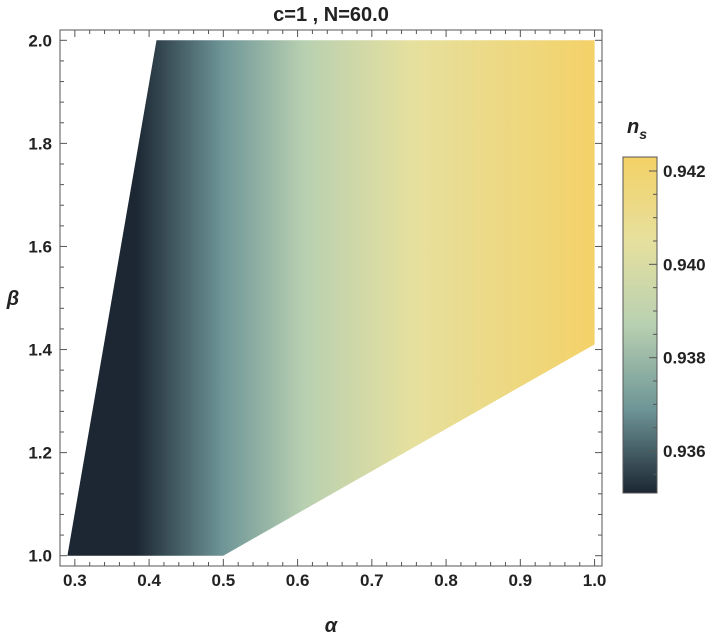  I want to click on y-tick-label: 1.8, so click(40, 143).